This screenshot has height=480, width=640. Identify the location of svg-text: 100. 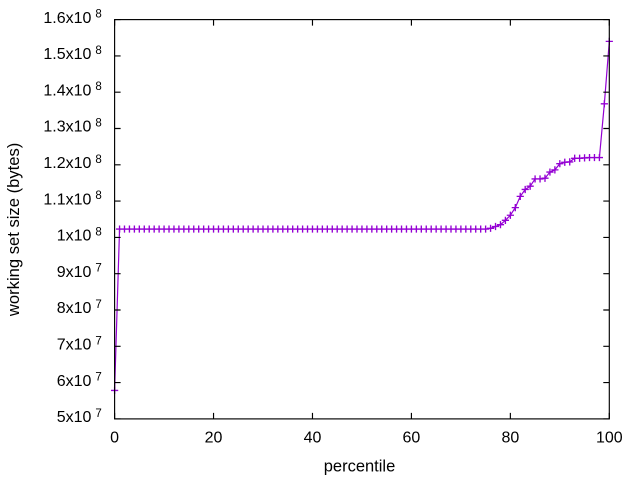
(609, 437).